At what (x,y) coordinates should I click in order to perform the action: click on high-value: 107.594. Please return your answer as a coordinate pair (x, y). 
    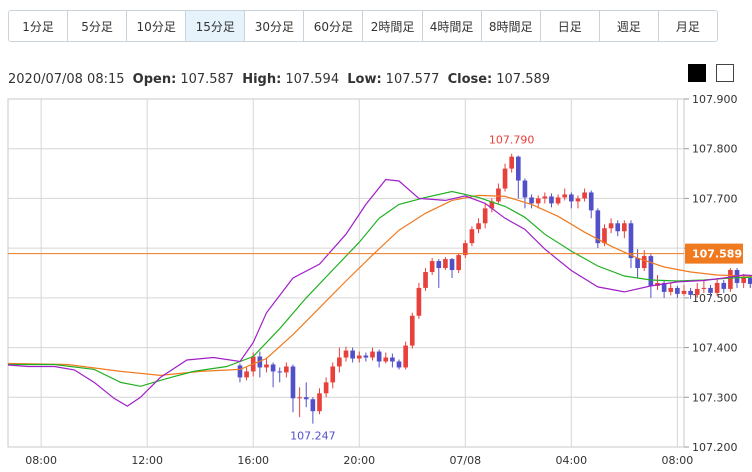
    Looking at the image, I should click on (312, 79).